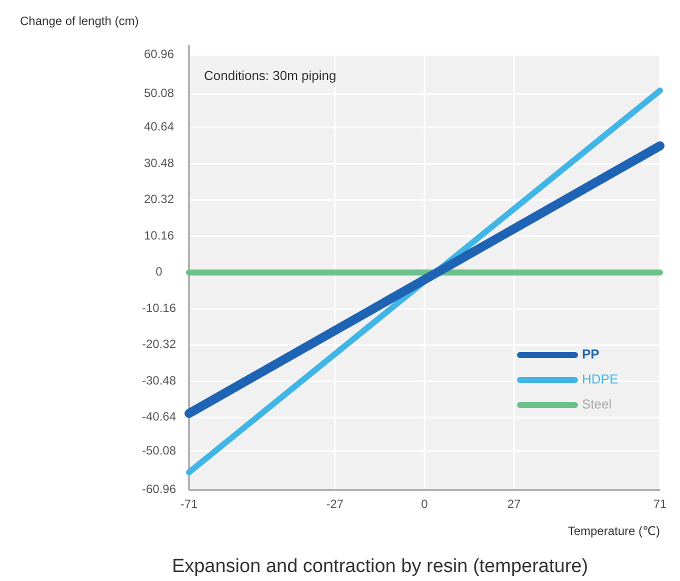 This screenshot has width=680, height=581. What do you see at coordinates (159, 417) in the screenshot?
I see `y-tick-label: -40.64` at bounding box center [159, 417].